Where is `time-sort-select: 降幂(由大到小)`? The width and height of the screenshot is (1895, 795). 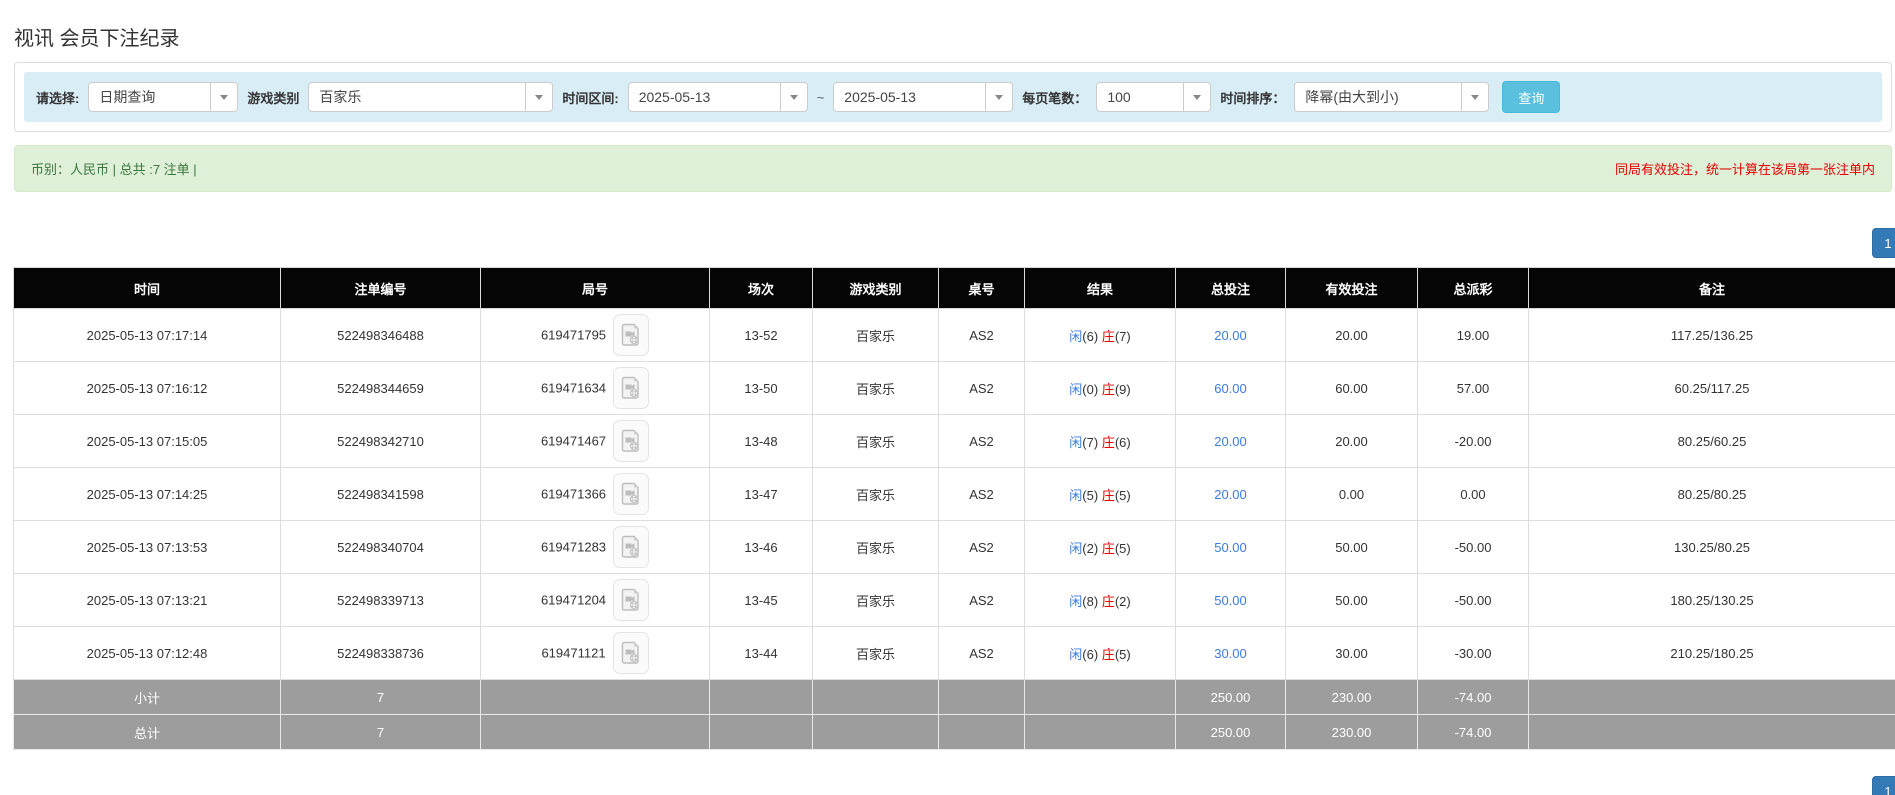 time-sort-select: 降幂(由大到小) is located at coordinates (1392, 97).